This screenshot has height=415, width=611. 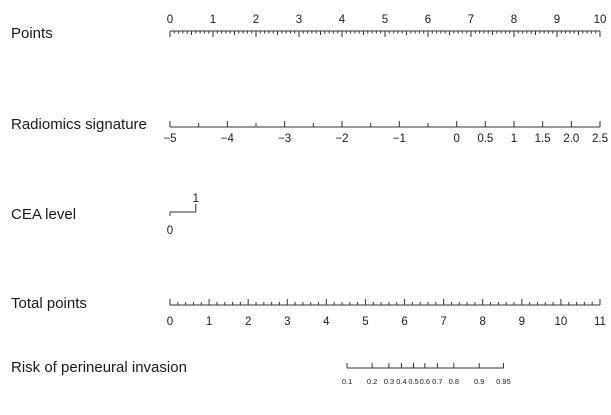 I want to click on risk-tick-label: 0.6, so click(x=425, y=381).